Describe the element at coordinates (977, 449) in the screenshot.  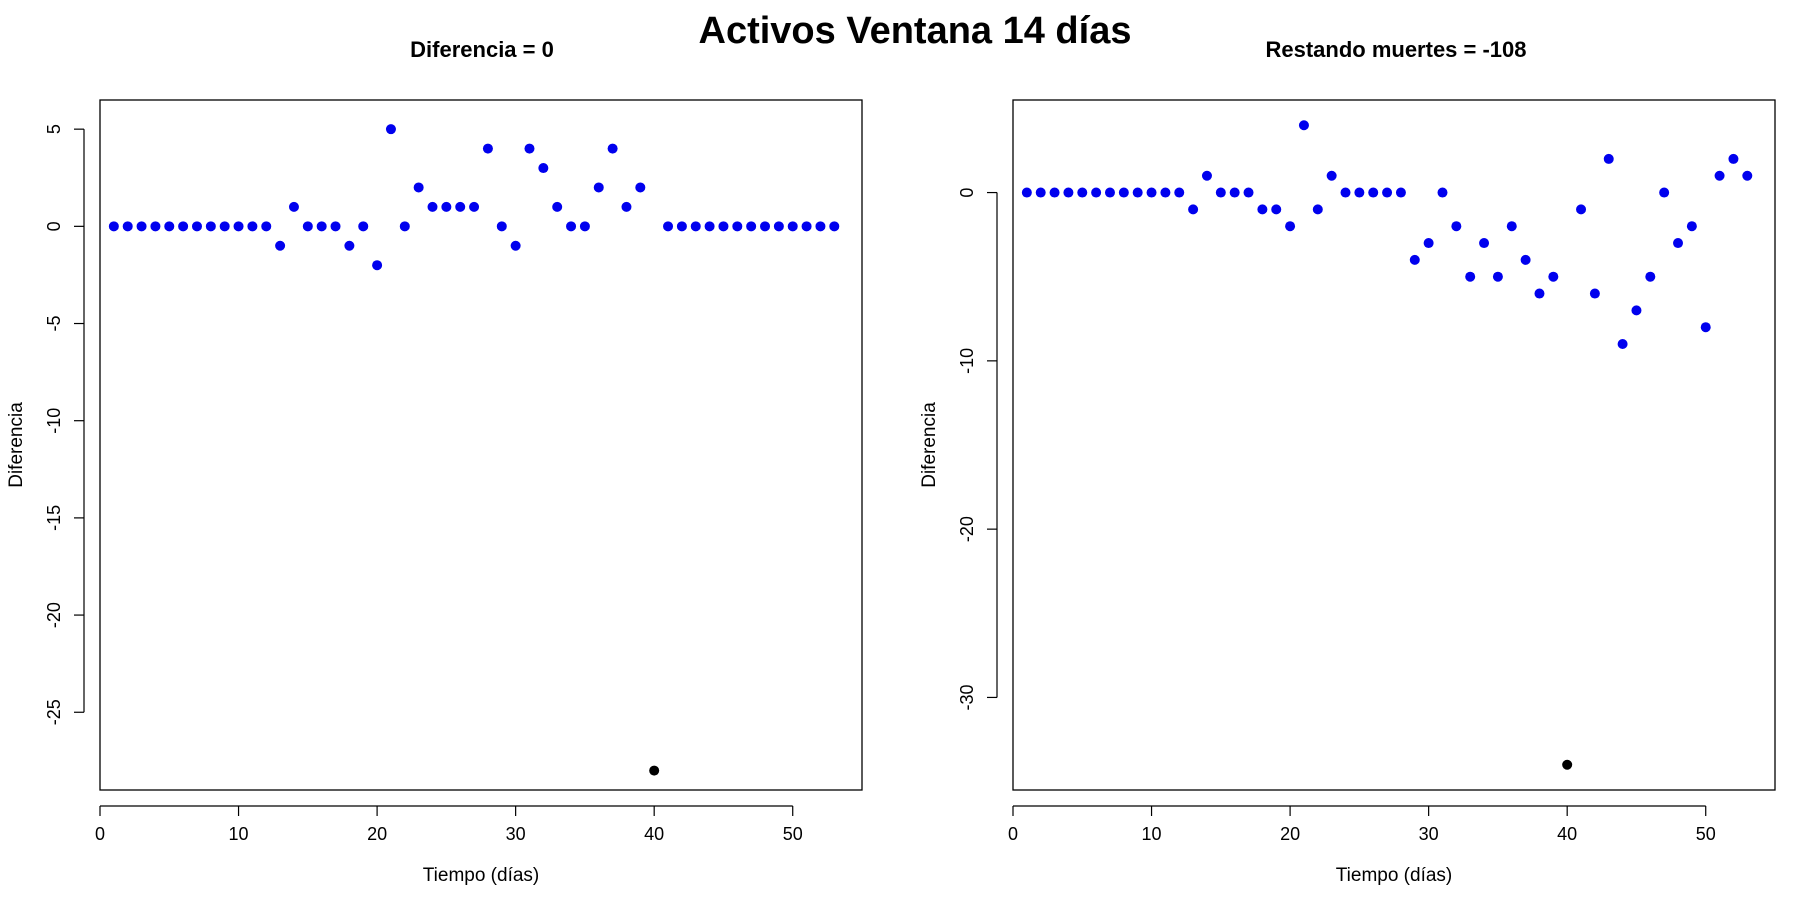
I see `right-y-axis: 0 -10 -20 -30` at that location.